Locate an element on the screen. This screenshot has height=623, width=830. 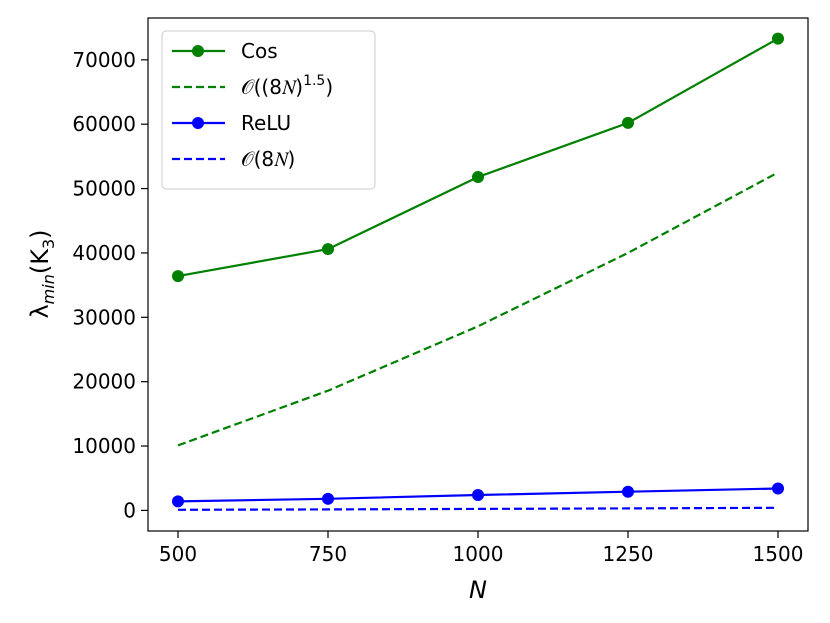
legend-label: 𝒪(8𝑁) is located at coordinates (268, 159).